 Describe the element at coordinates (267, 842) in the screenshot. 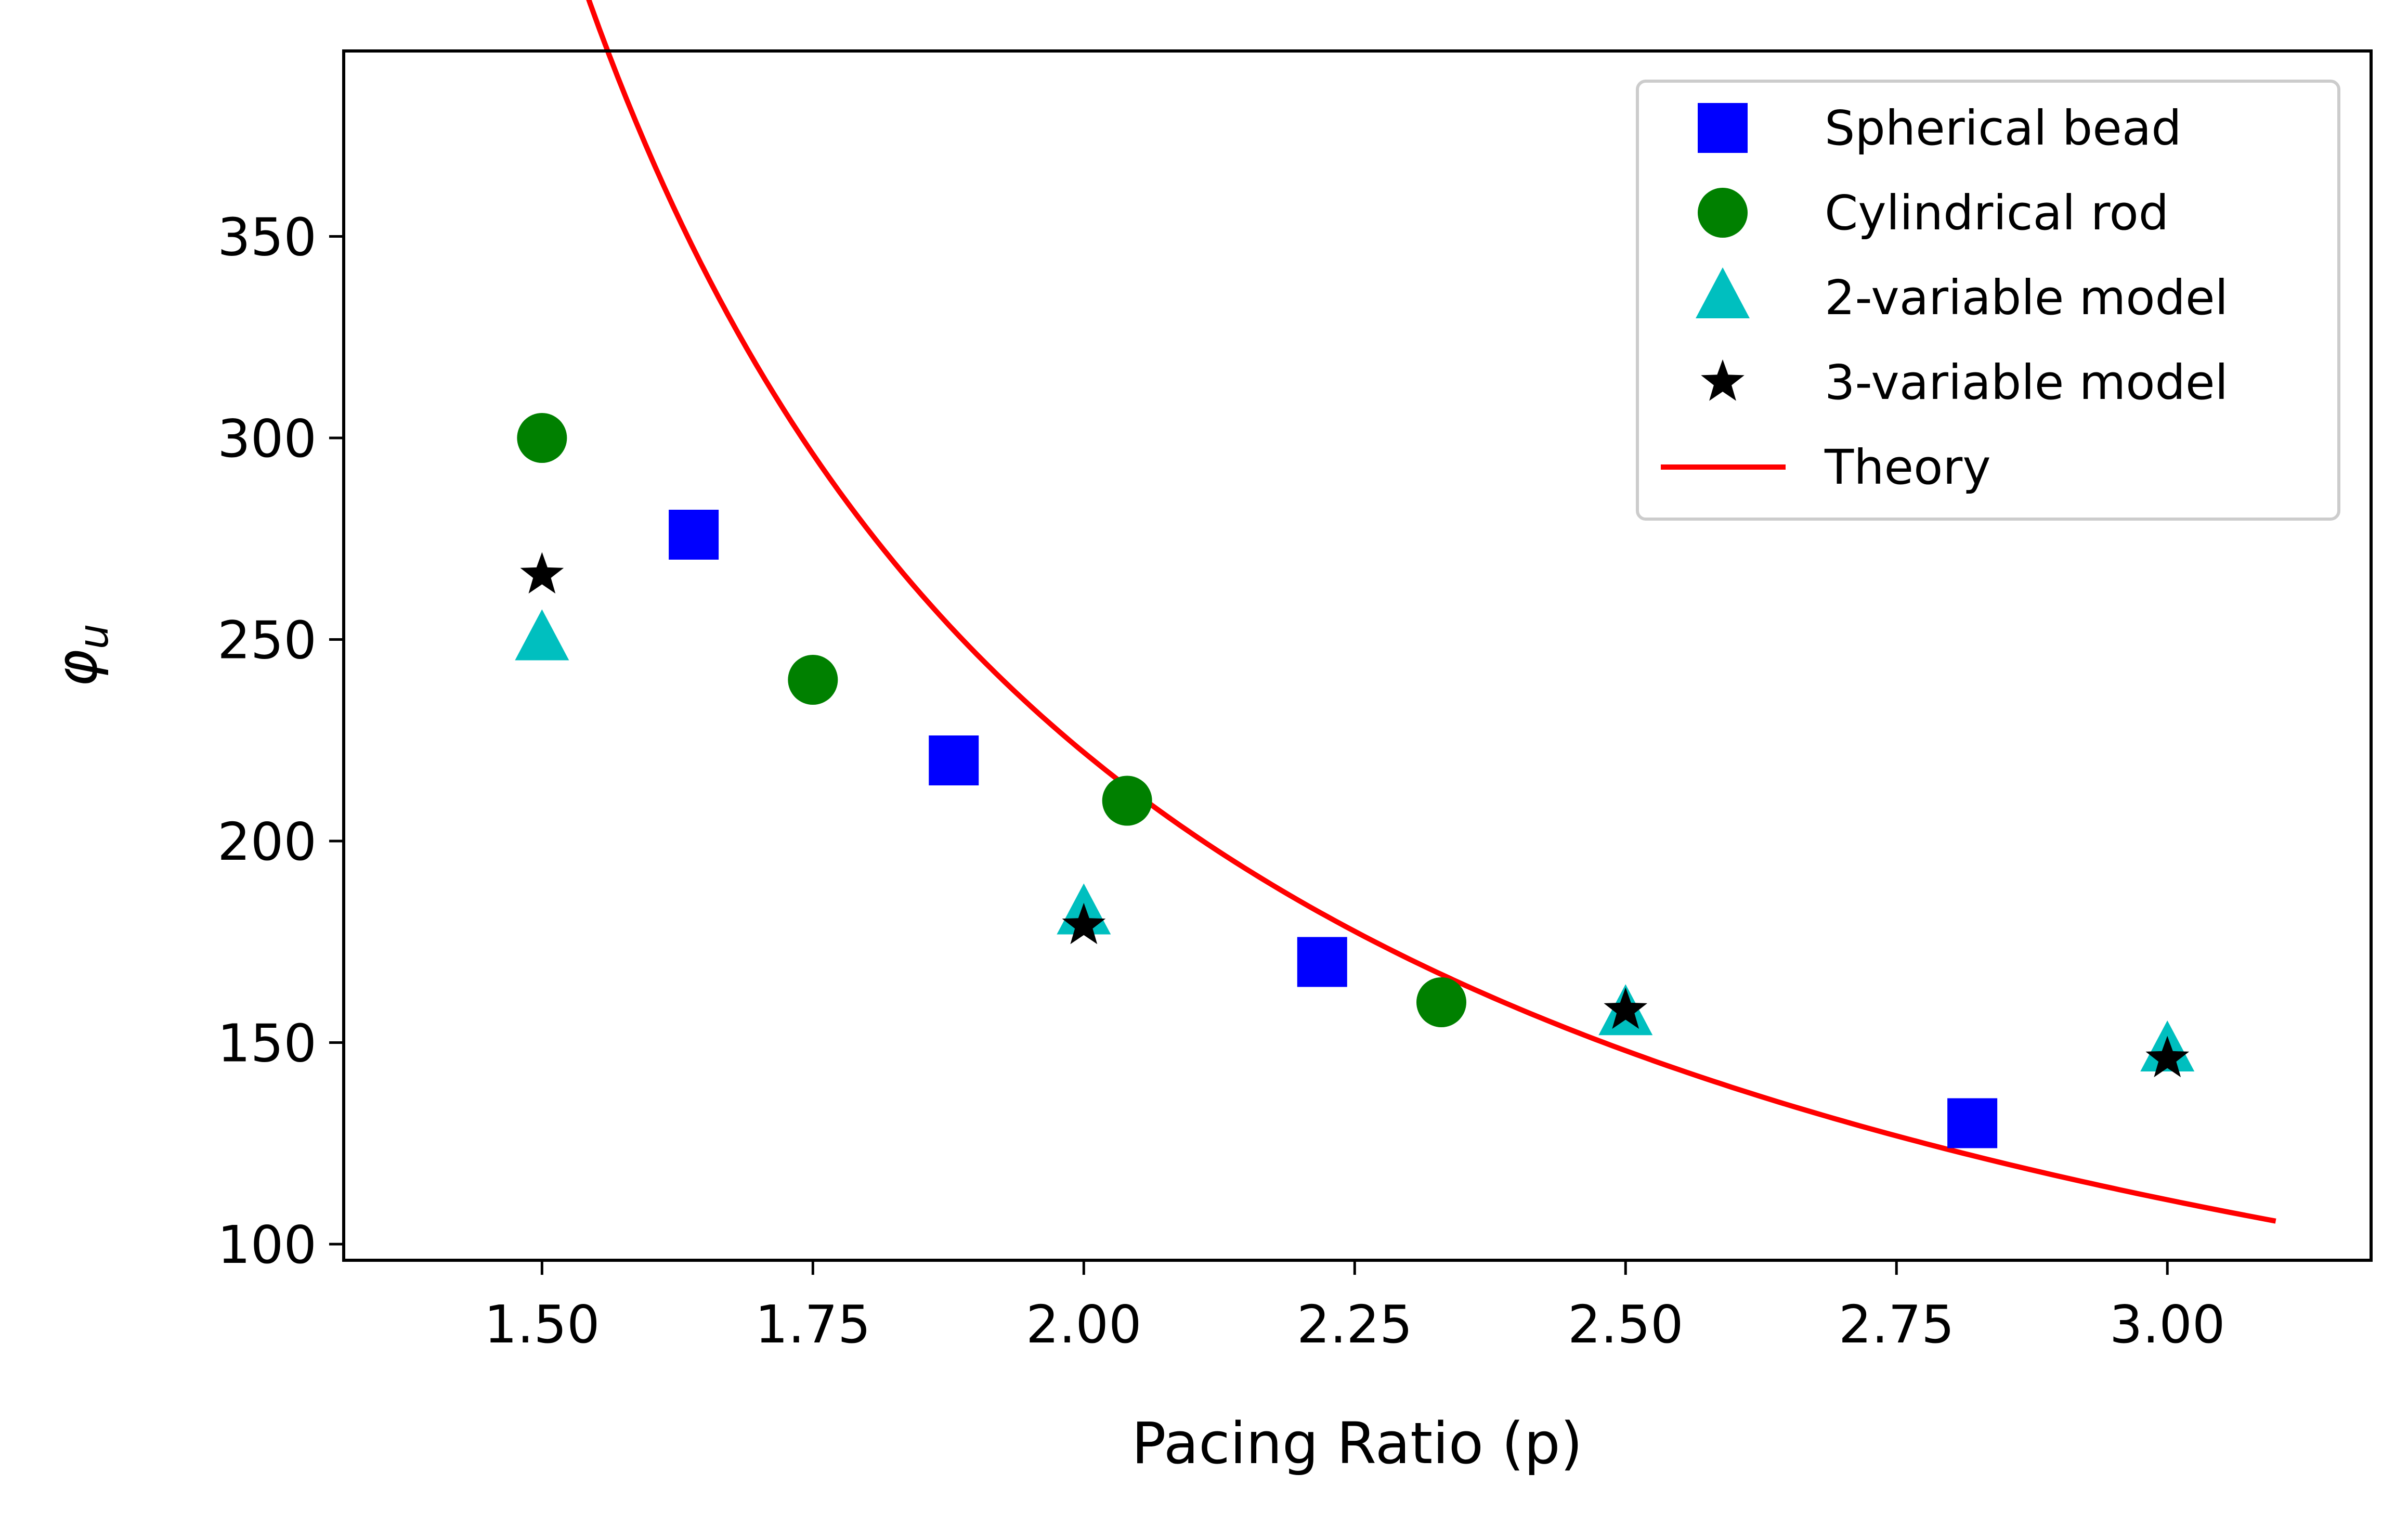

I see `y-tick-label: 200` at that location.